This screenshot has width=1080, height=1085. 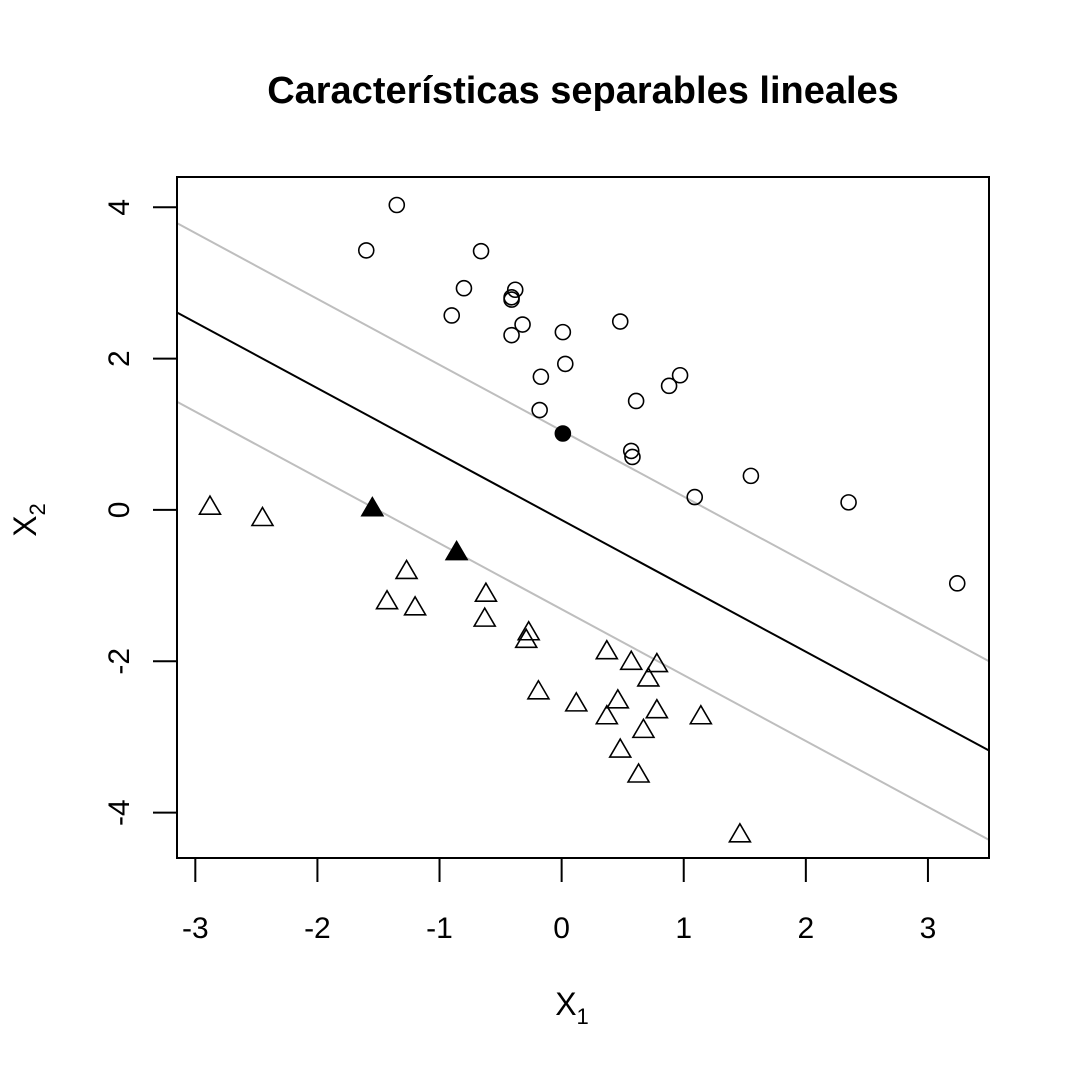 I want to click on y-axis: -4 -2 0 2 4, so click(x=140, y=512).